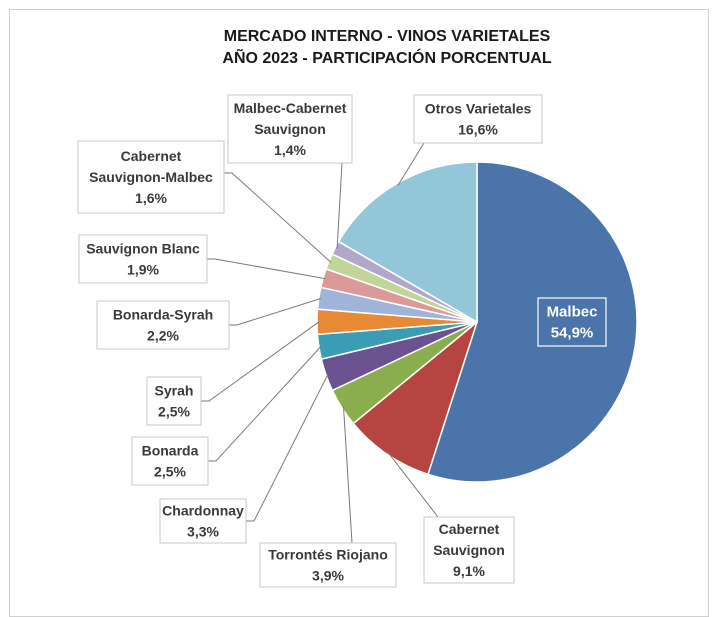 The width and height of the screenshot is (722, 617). I want to click on data-label-value-7: 1,9%, so click(143, 270).